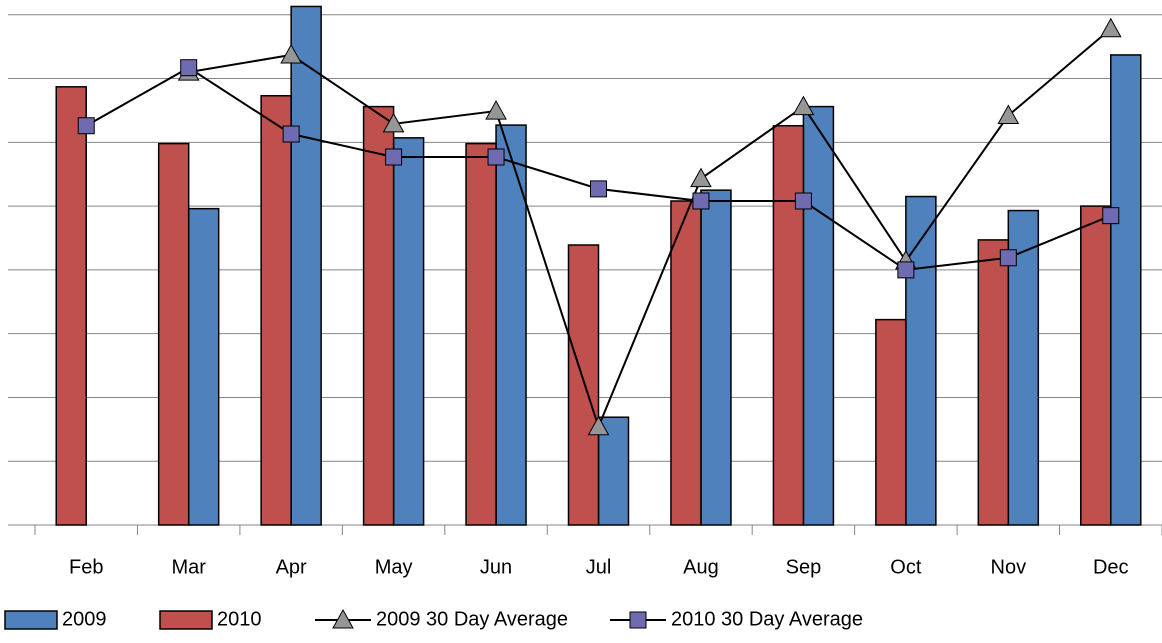 The height and width of the screenshot is (643, 1162). What do you see at coordinates (599, 567) in the screenshot?
I see `x-tick-label: Jul` at bounding box center [599, 567].